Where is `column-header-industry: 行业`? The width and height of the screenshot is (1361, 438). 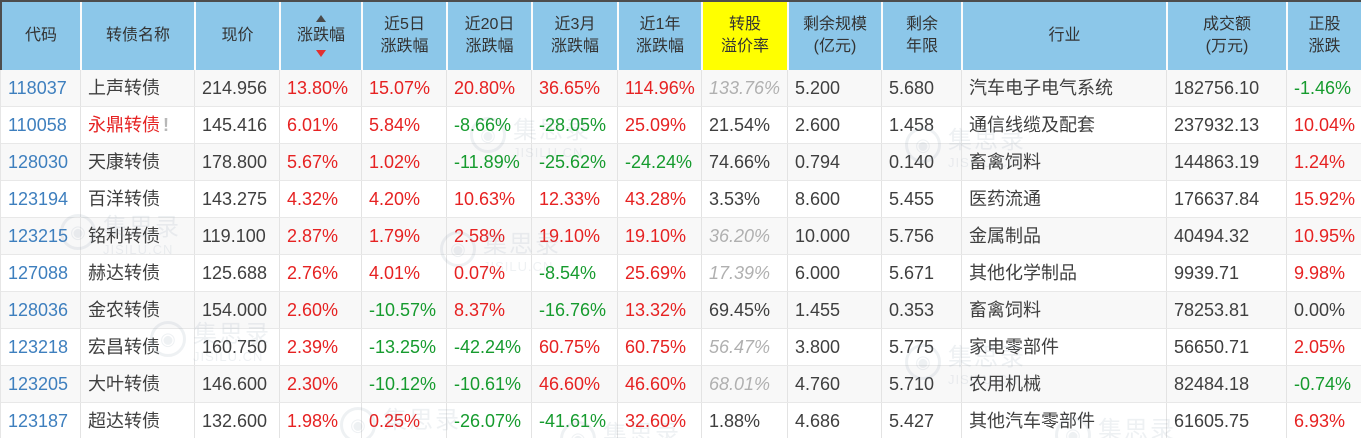
column-header-industry: 行业 is located at coordinates (1065, 36).